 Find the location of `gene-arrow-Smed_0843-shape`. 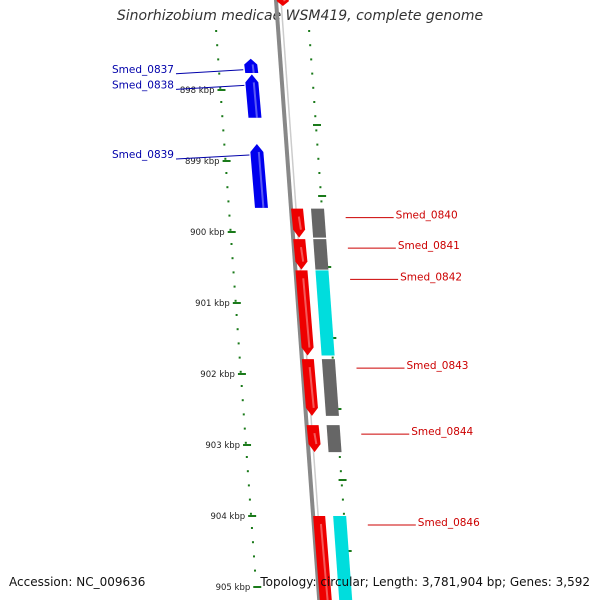

gene-arrow-Smed_0843-shape is located at coordinates (309, 387).